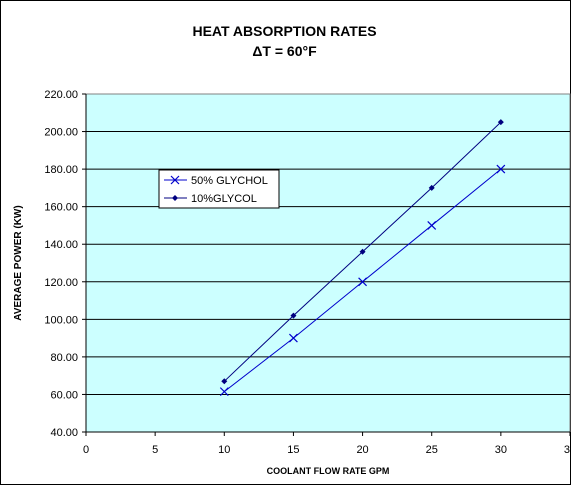 This screenshot has height=485, width=571. Describe the element at coordinates (61, 95) in the screenshot. I see `y-tick-label: 220.00` at that location.